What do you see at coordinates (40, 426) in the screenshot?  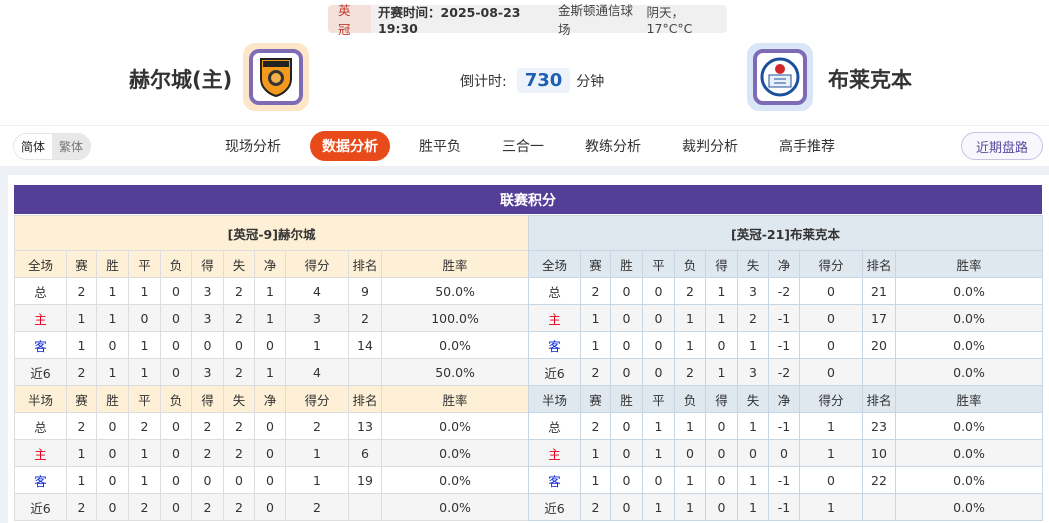 I see `row-label: 总` at bounding box center [40, 426].